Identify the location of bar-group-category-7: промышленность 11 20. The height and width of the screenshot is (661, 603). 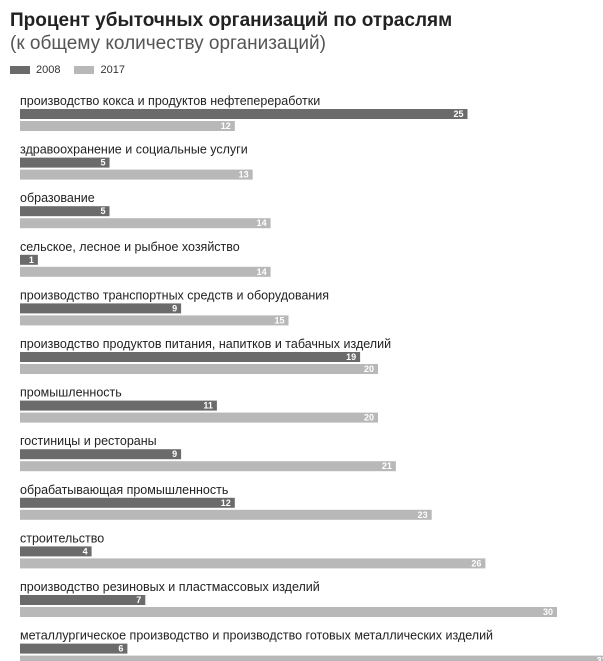
(199, 404).